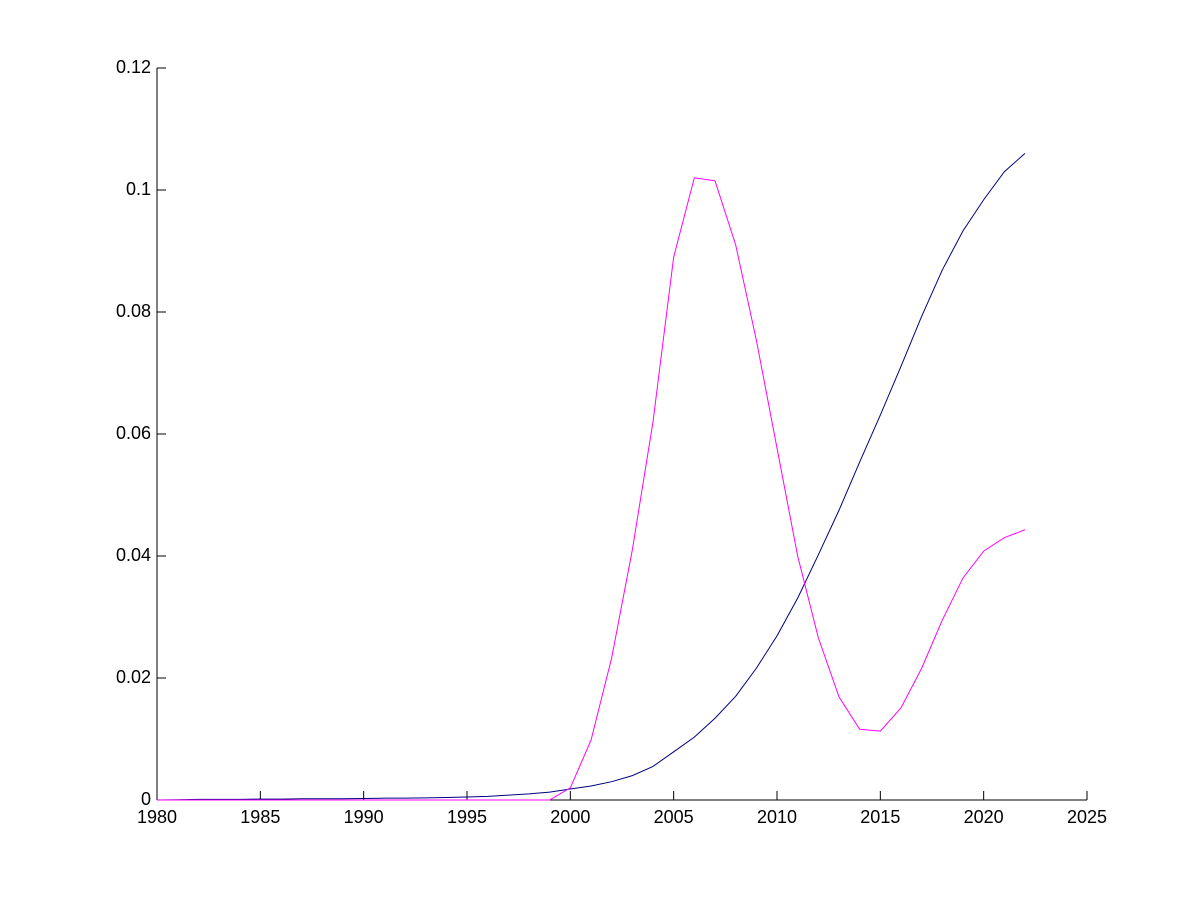 This screenshot has height=900, width=1200. Describe the element at coordinates (570, 817) in the screenshot. I see `x-tick-label: 2000` at that location.